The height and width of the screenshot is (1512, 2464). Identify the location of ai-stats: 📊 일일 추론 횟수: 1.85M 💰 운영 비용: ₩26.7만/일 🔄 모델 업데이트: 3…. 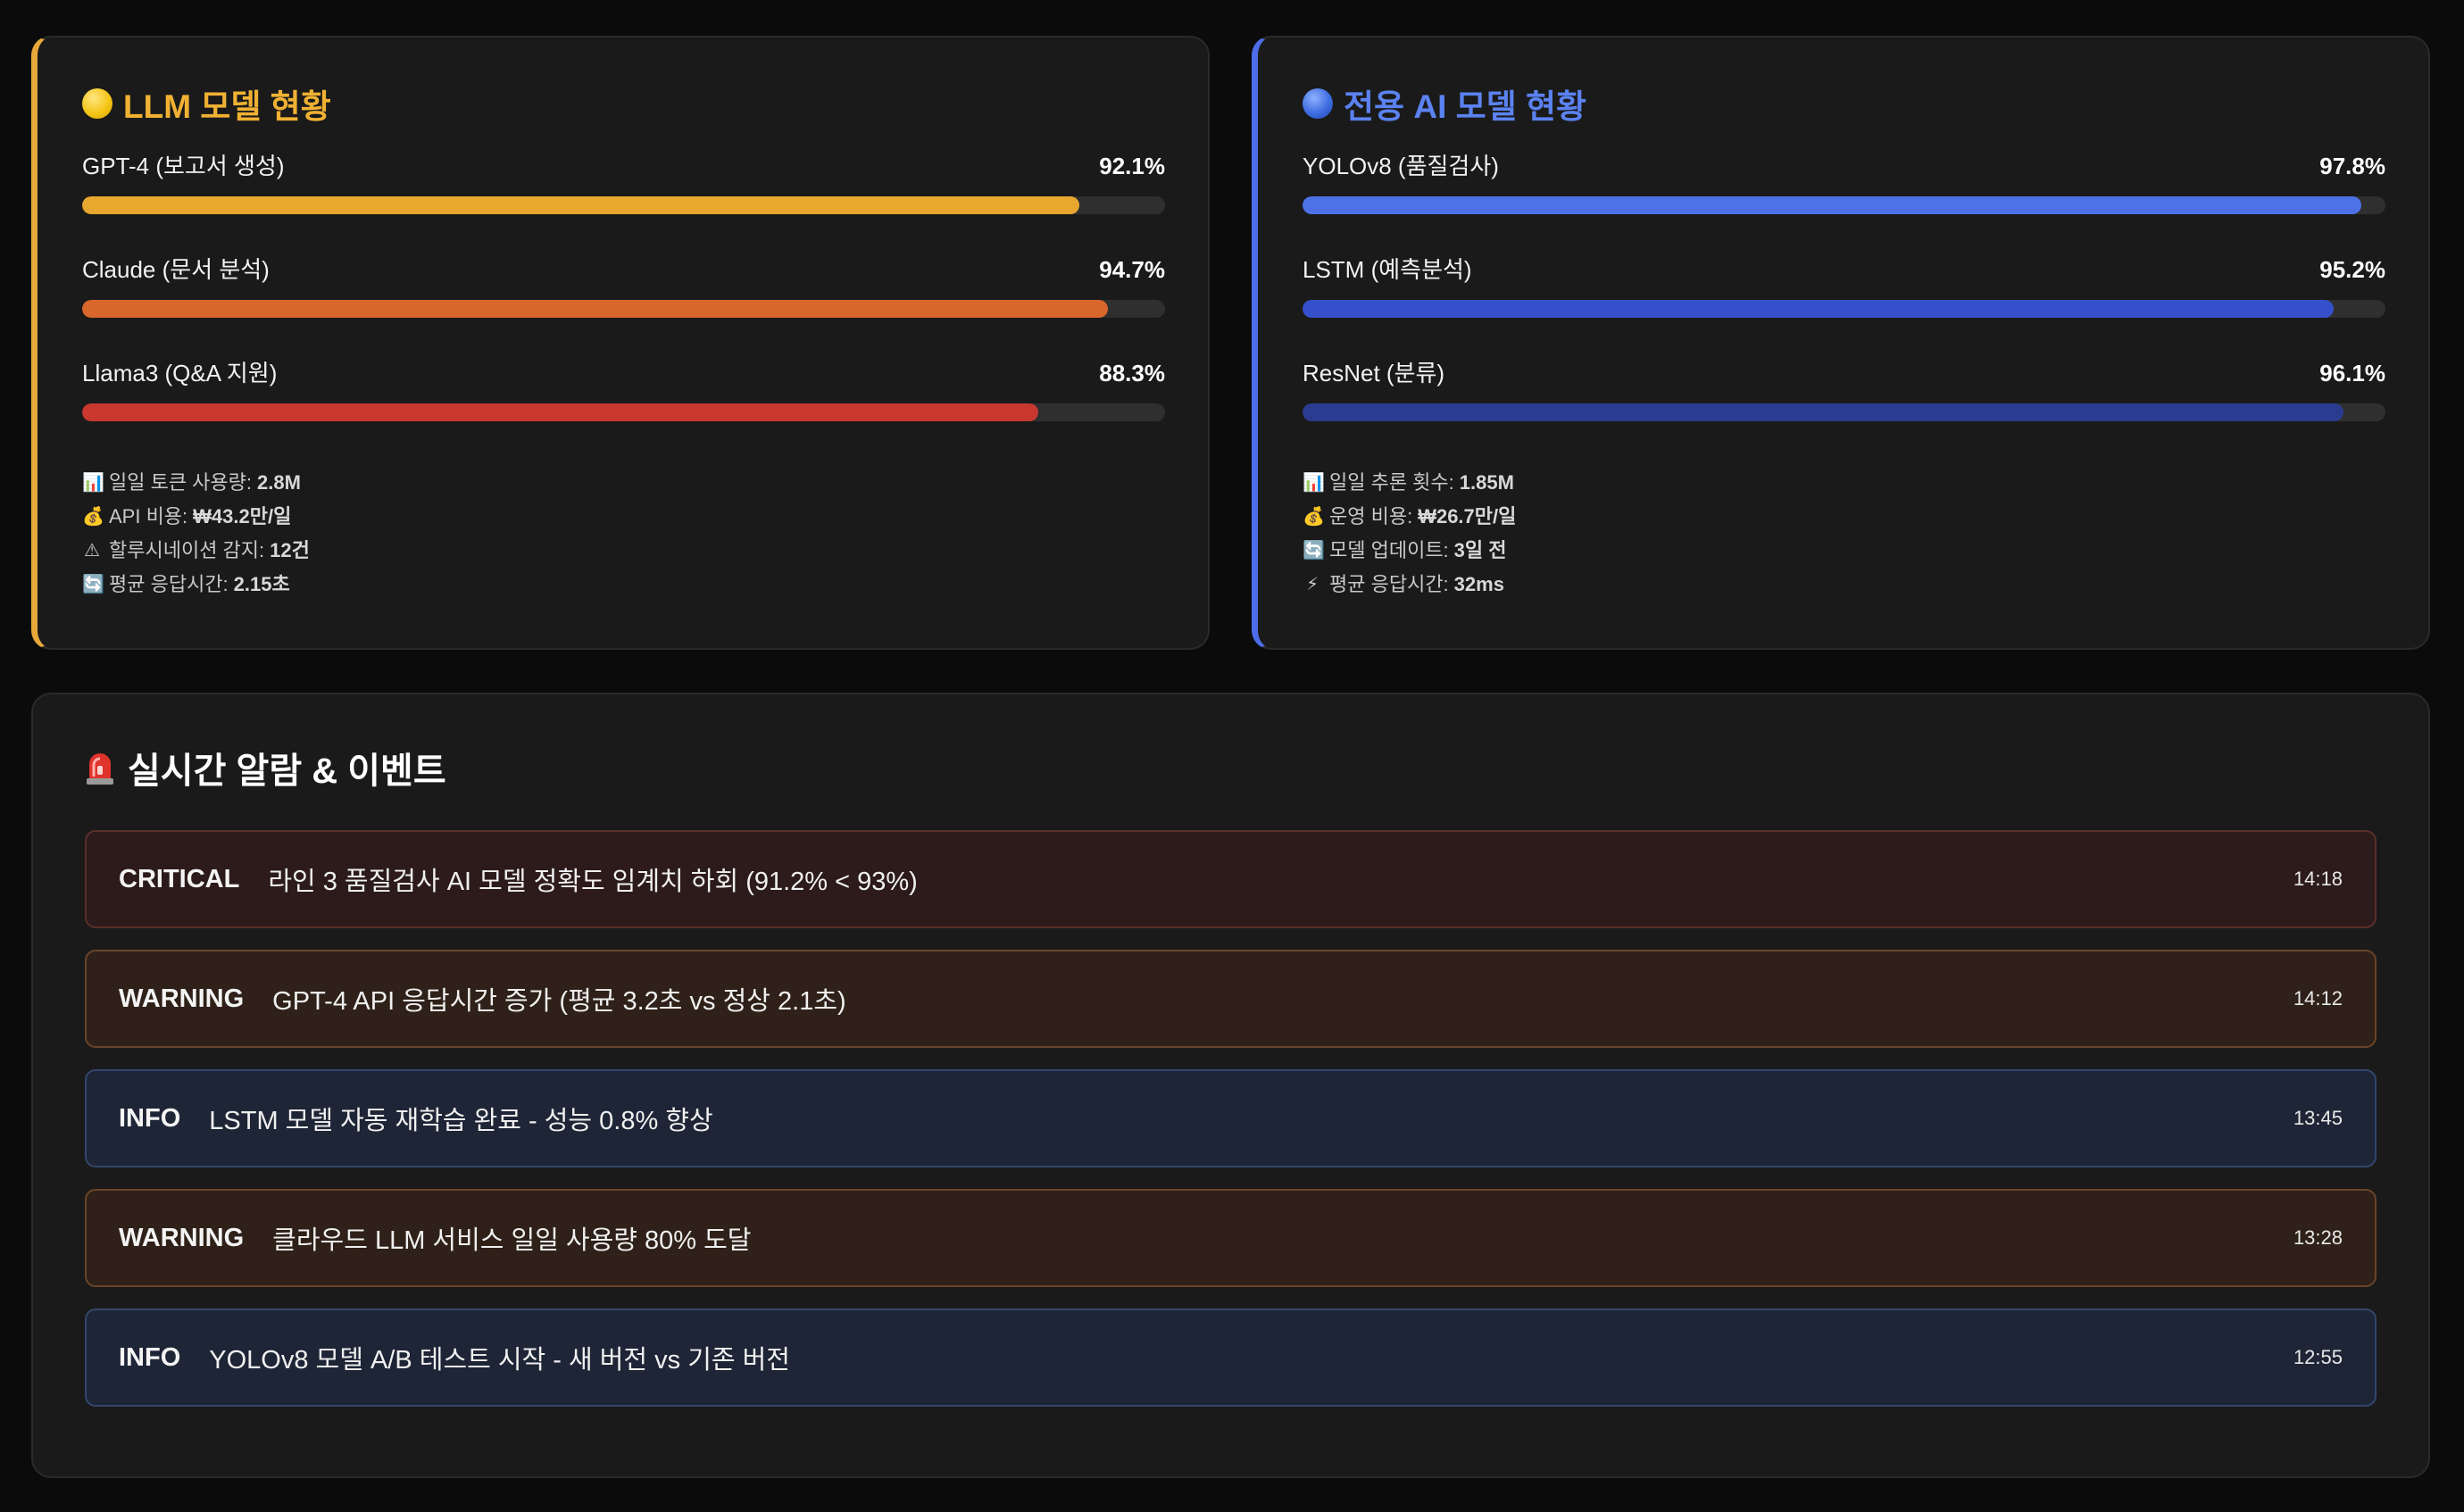
(1844, 534).